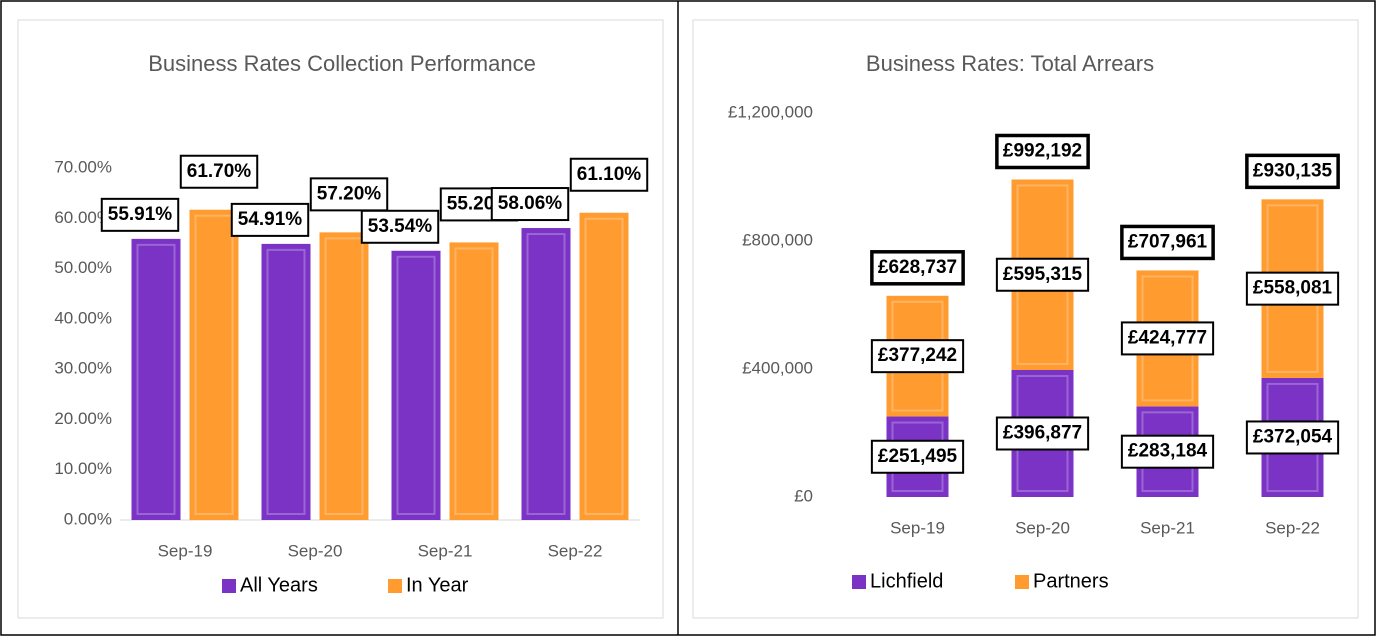  I want to click on data-label: 53.54%, so click(400, 226).